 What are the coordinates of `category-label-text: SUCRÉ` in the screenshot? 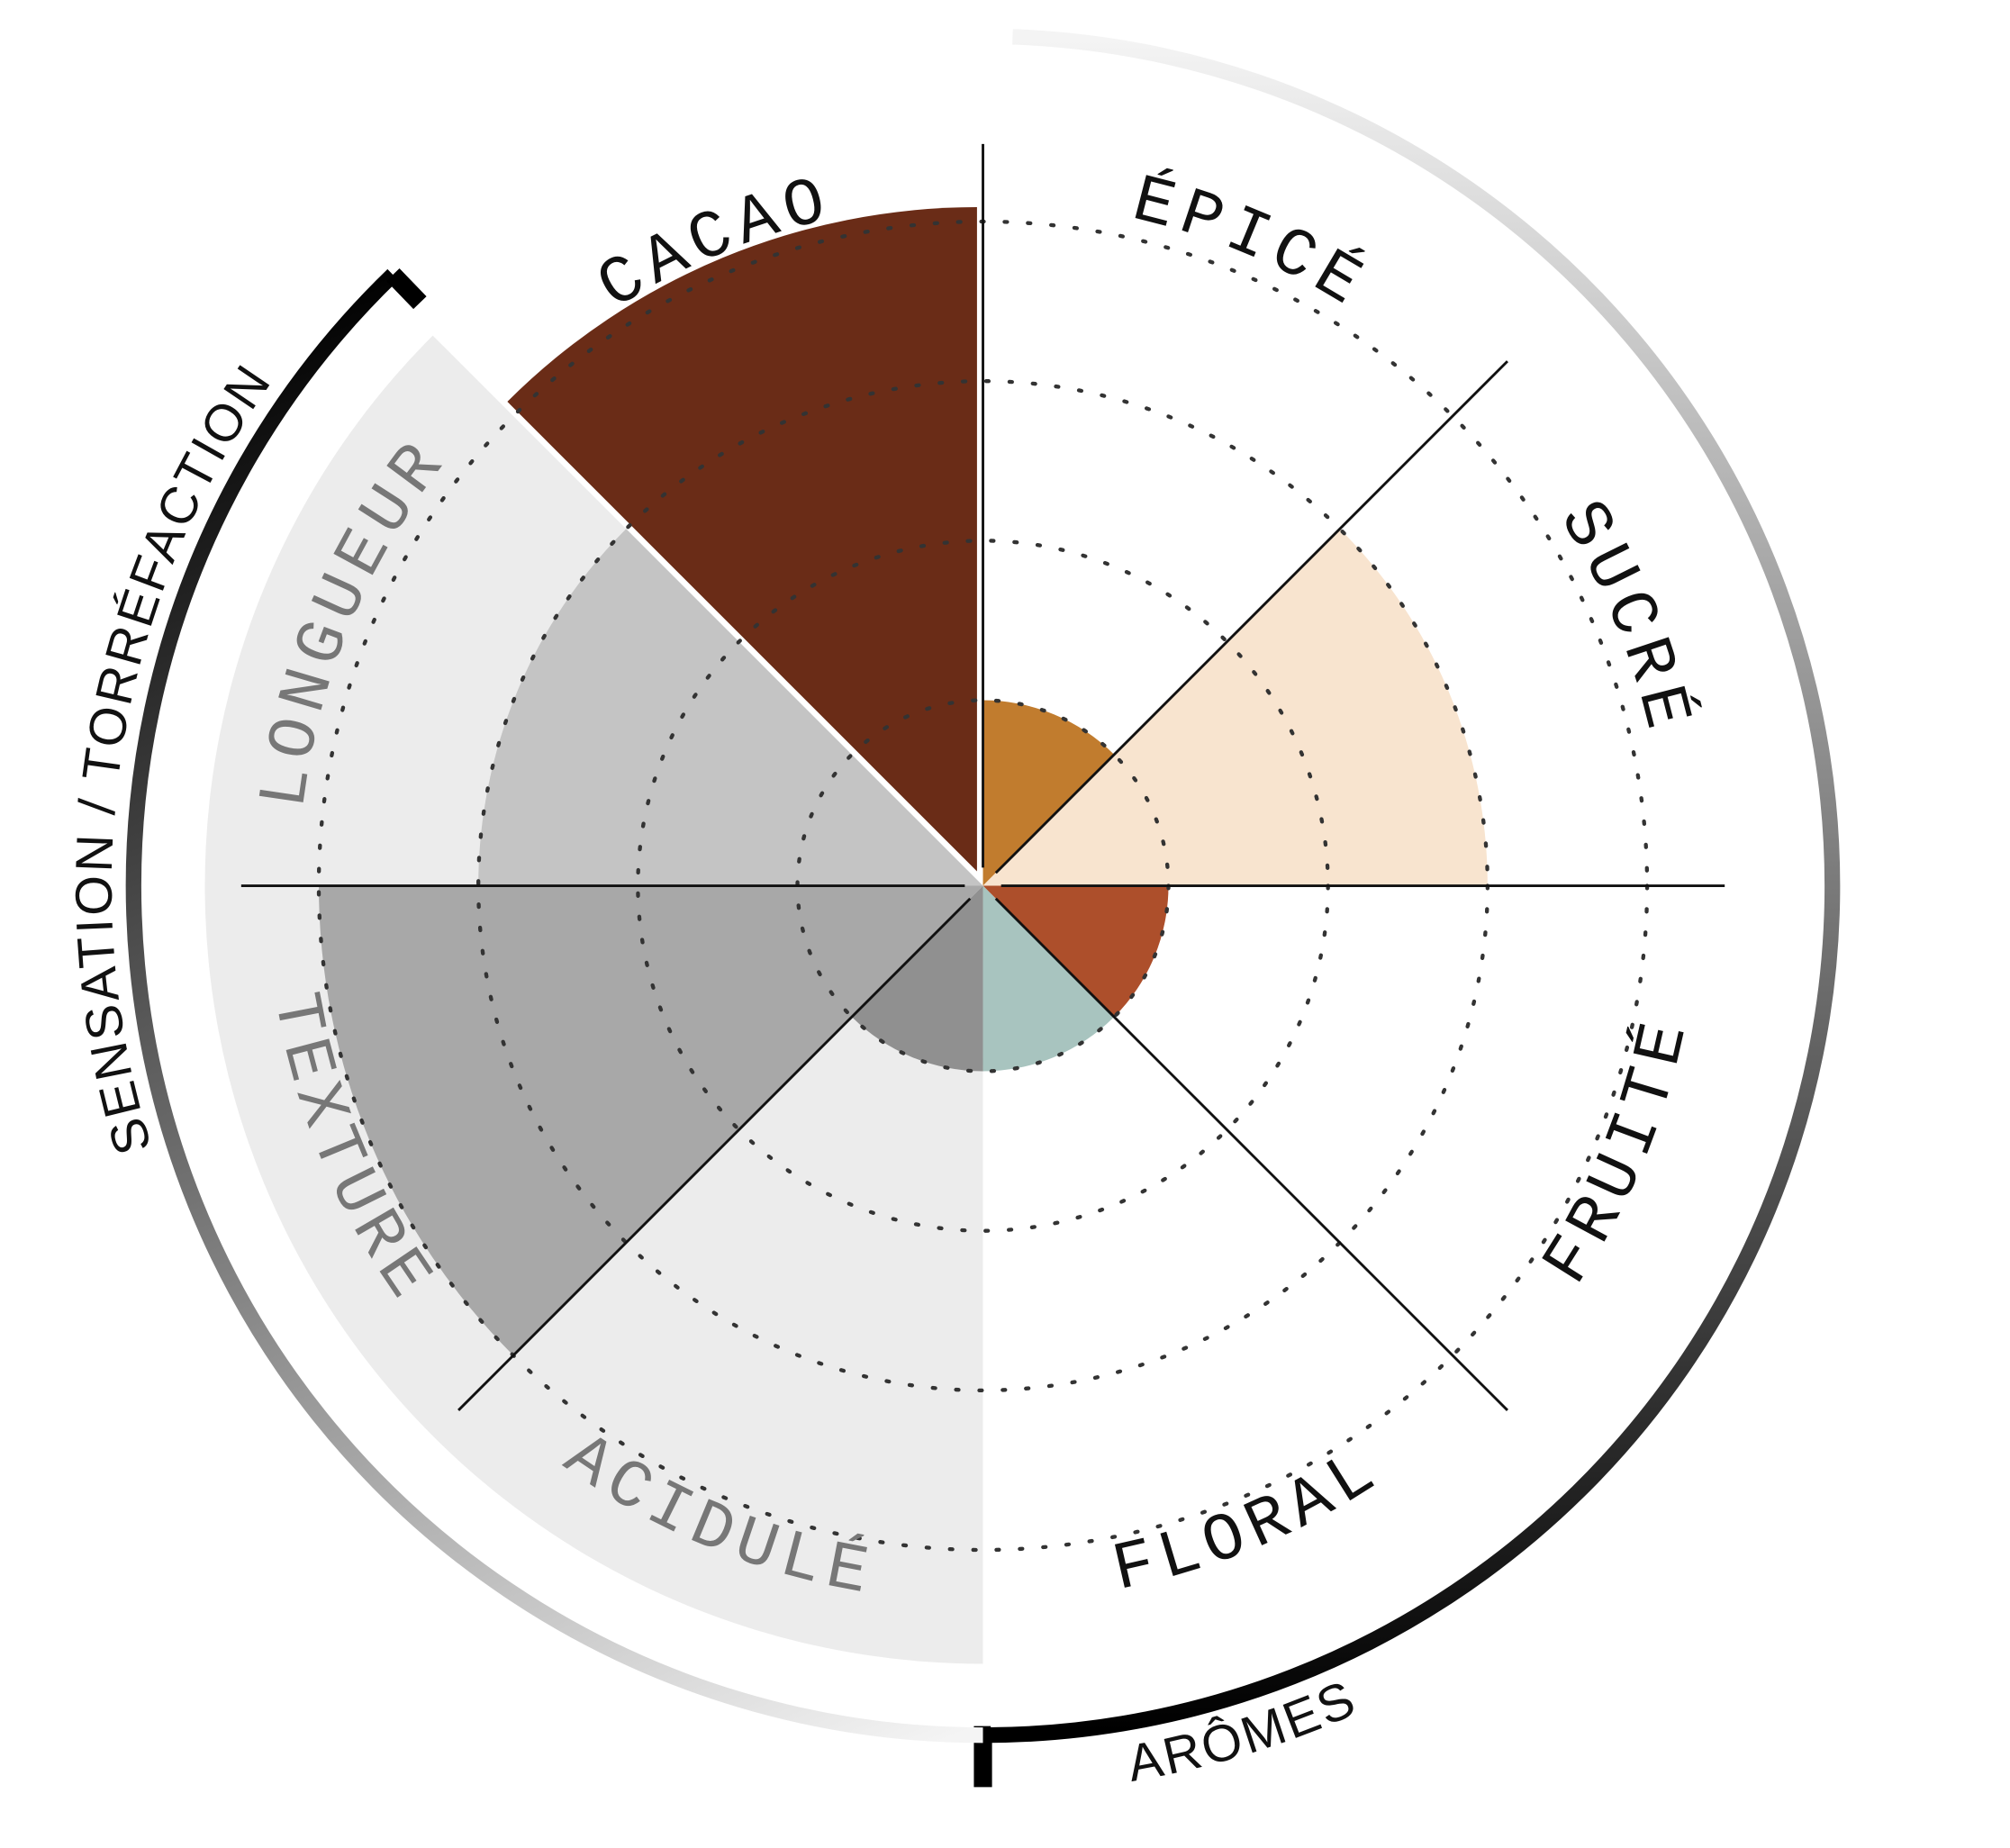 It's located at (1620, 616).